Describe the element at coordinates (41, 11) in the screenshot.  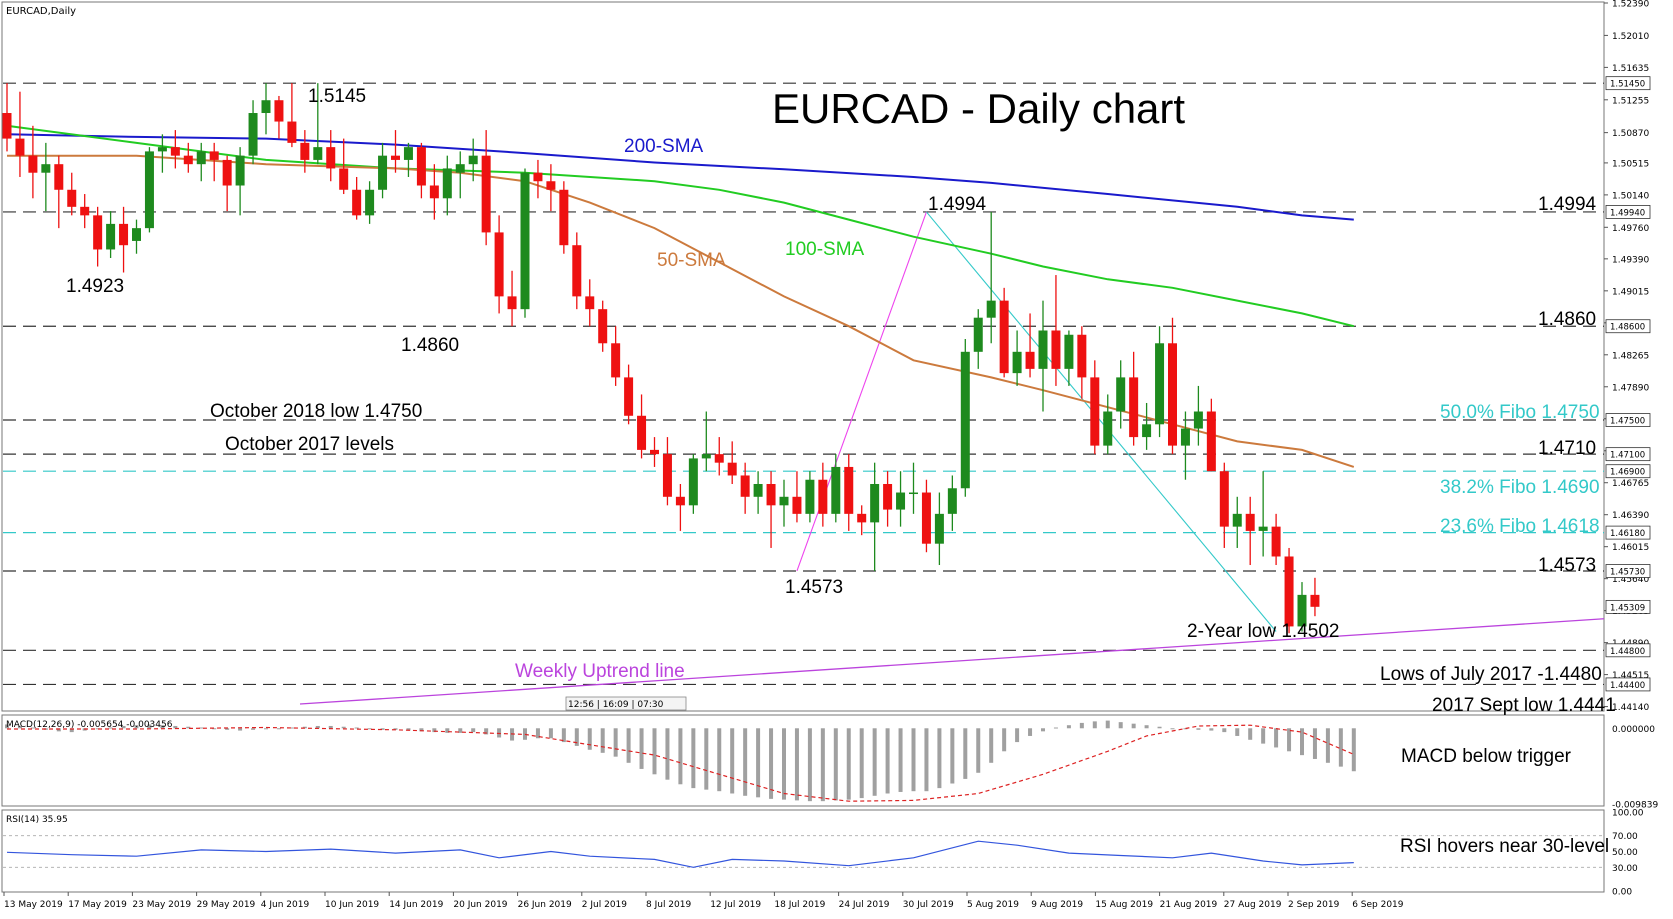
I see `symbol-label: EURCAD,Daily` at that location.